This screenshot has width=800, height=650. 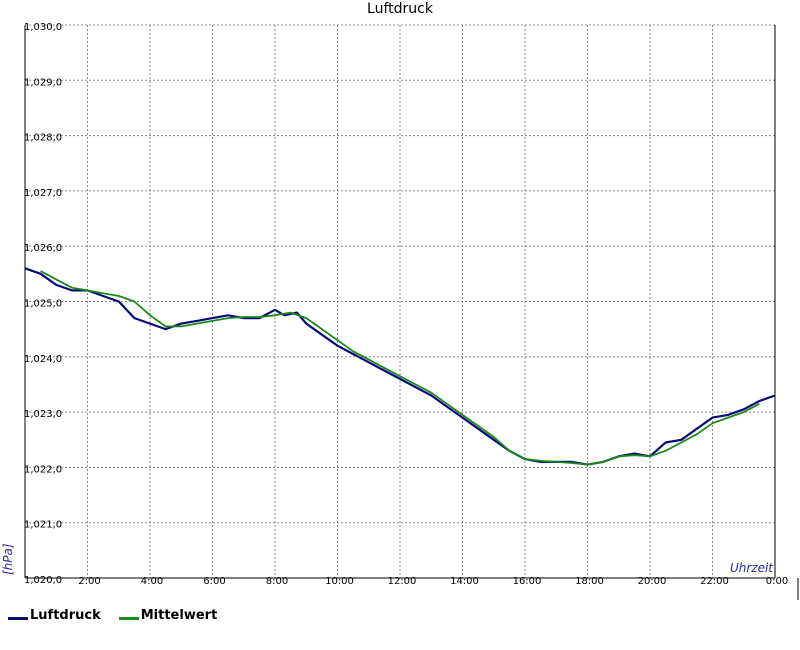 I want to click on legend-item-luftdruck: Luftdruck, so click(x=54, y=615).